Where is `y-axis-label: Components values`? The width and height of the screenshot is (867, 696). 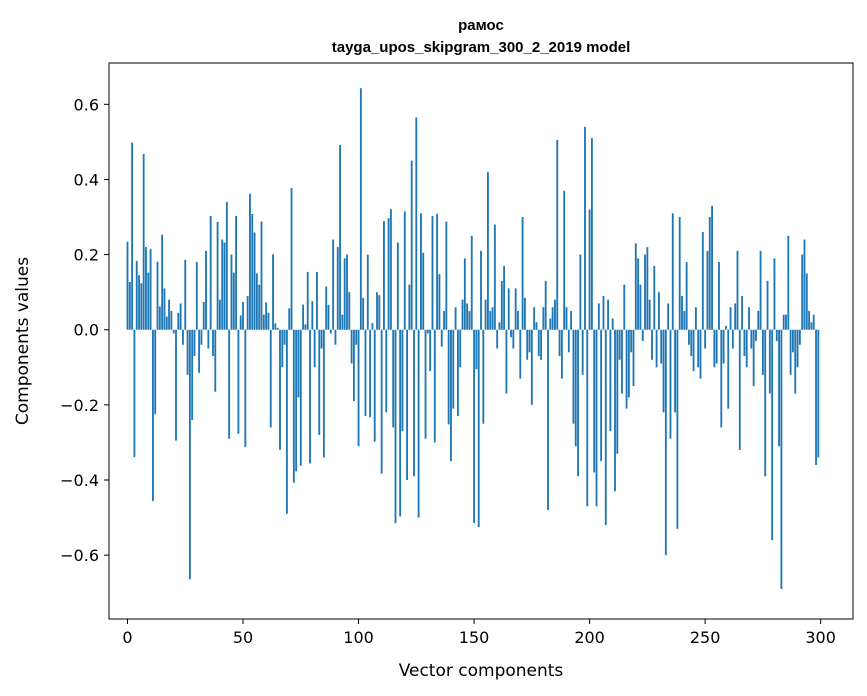
y-axis-label: Components values is located at coordinates (23, 341).